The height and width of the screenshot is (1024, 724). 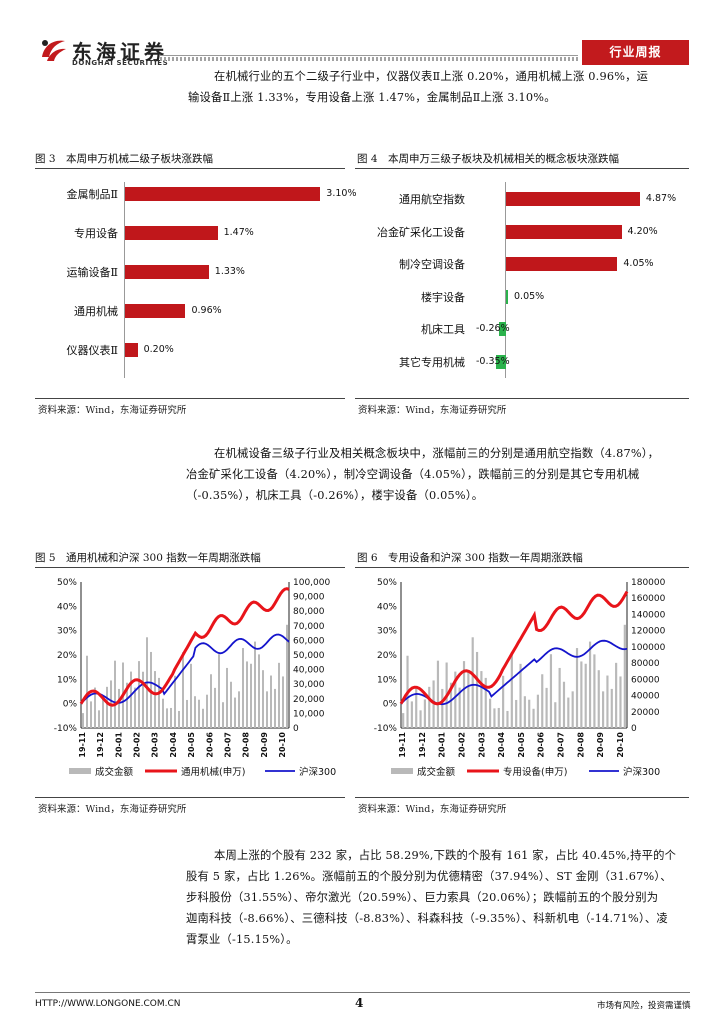 What do you see at coordinates (173, 745) in the screenshot?
I see `x-tick-label: 20-04` at bounding box center [173, 745].